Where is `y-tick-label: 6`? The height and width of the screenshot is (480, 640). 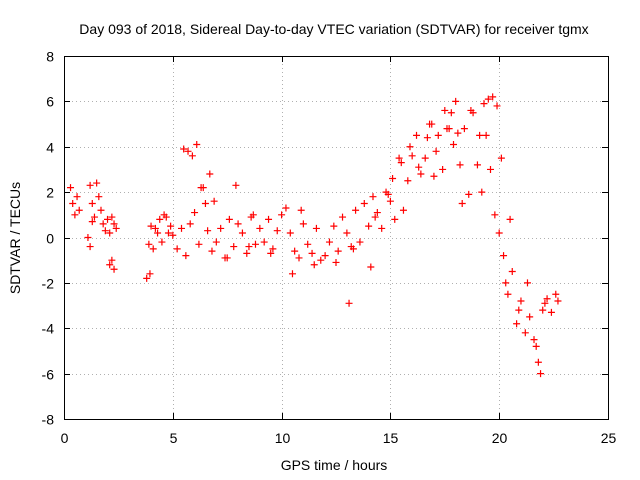
y-tick-label: 6 is located at coordinates (50, 102).